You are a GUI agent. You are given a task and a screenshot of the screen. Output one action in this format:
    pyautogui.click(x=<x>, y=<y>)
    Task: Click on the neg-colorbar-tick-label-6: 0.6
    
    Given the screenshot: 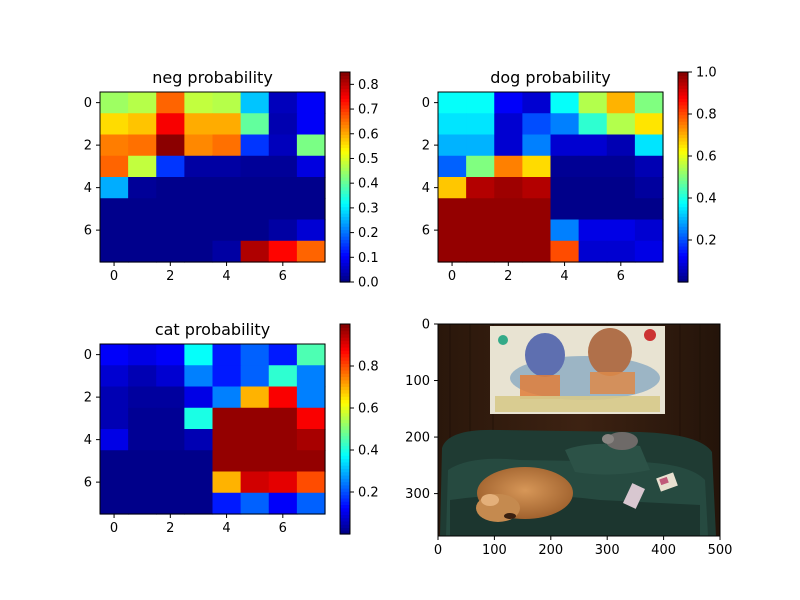 What is the action you would take?
    pyautogui.click(x=368, y=134)
    